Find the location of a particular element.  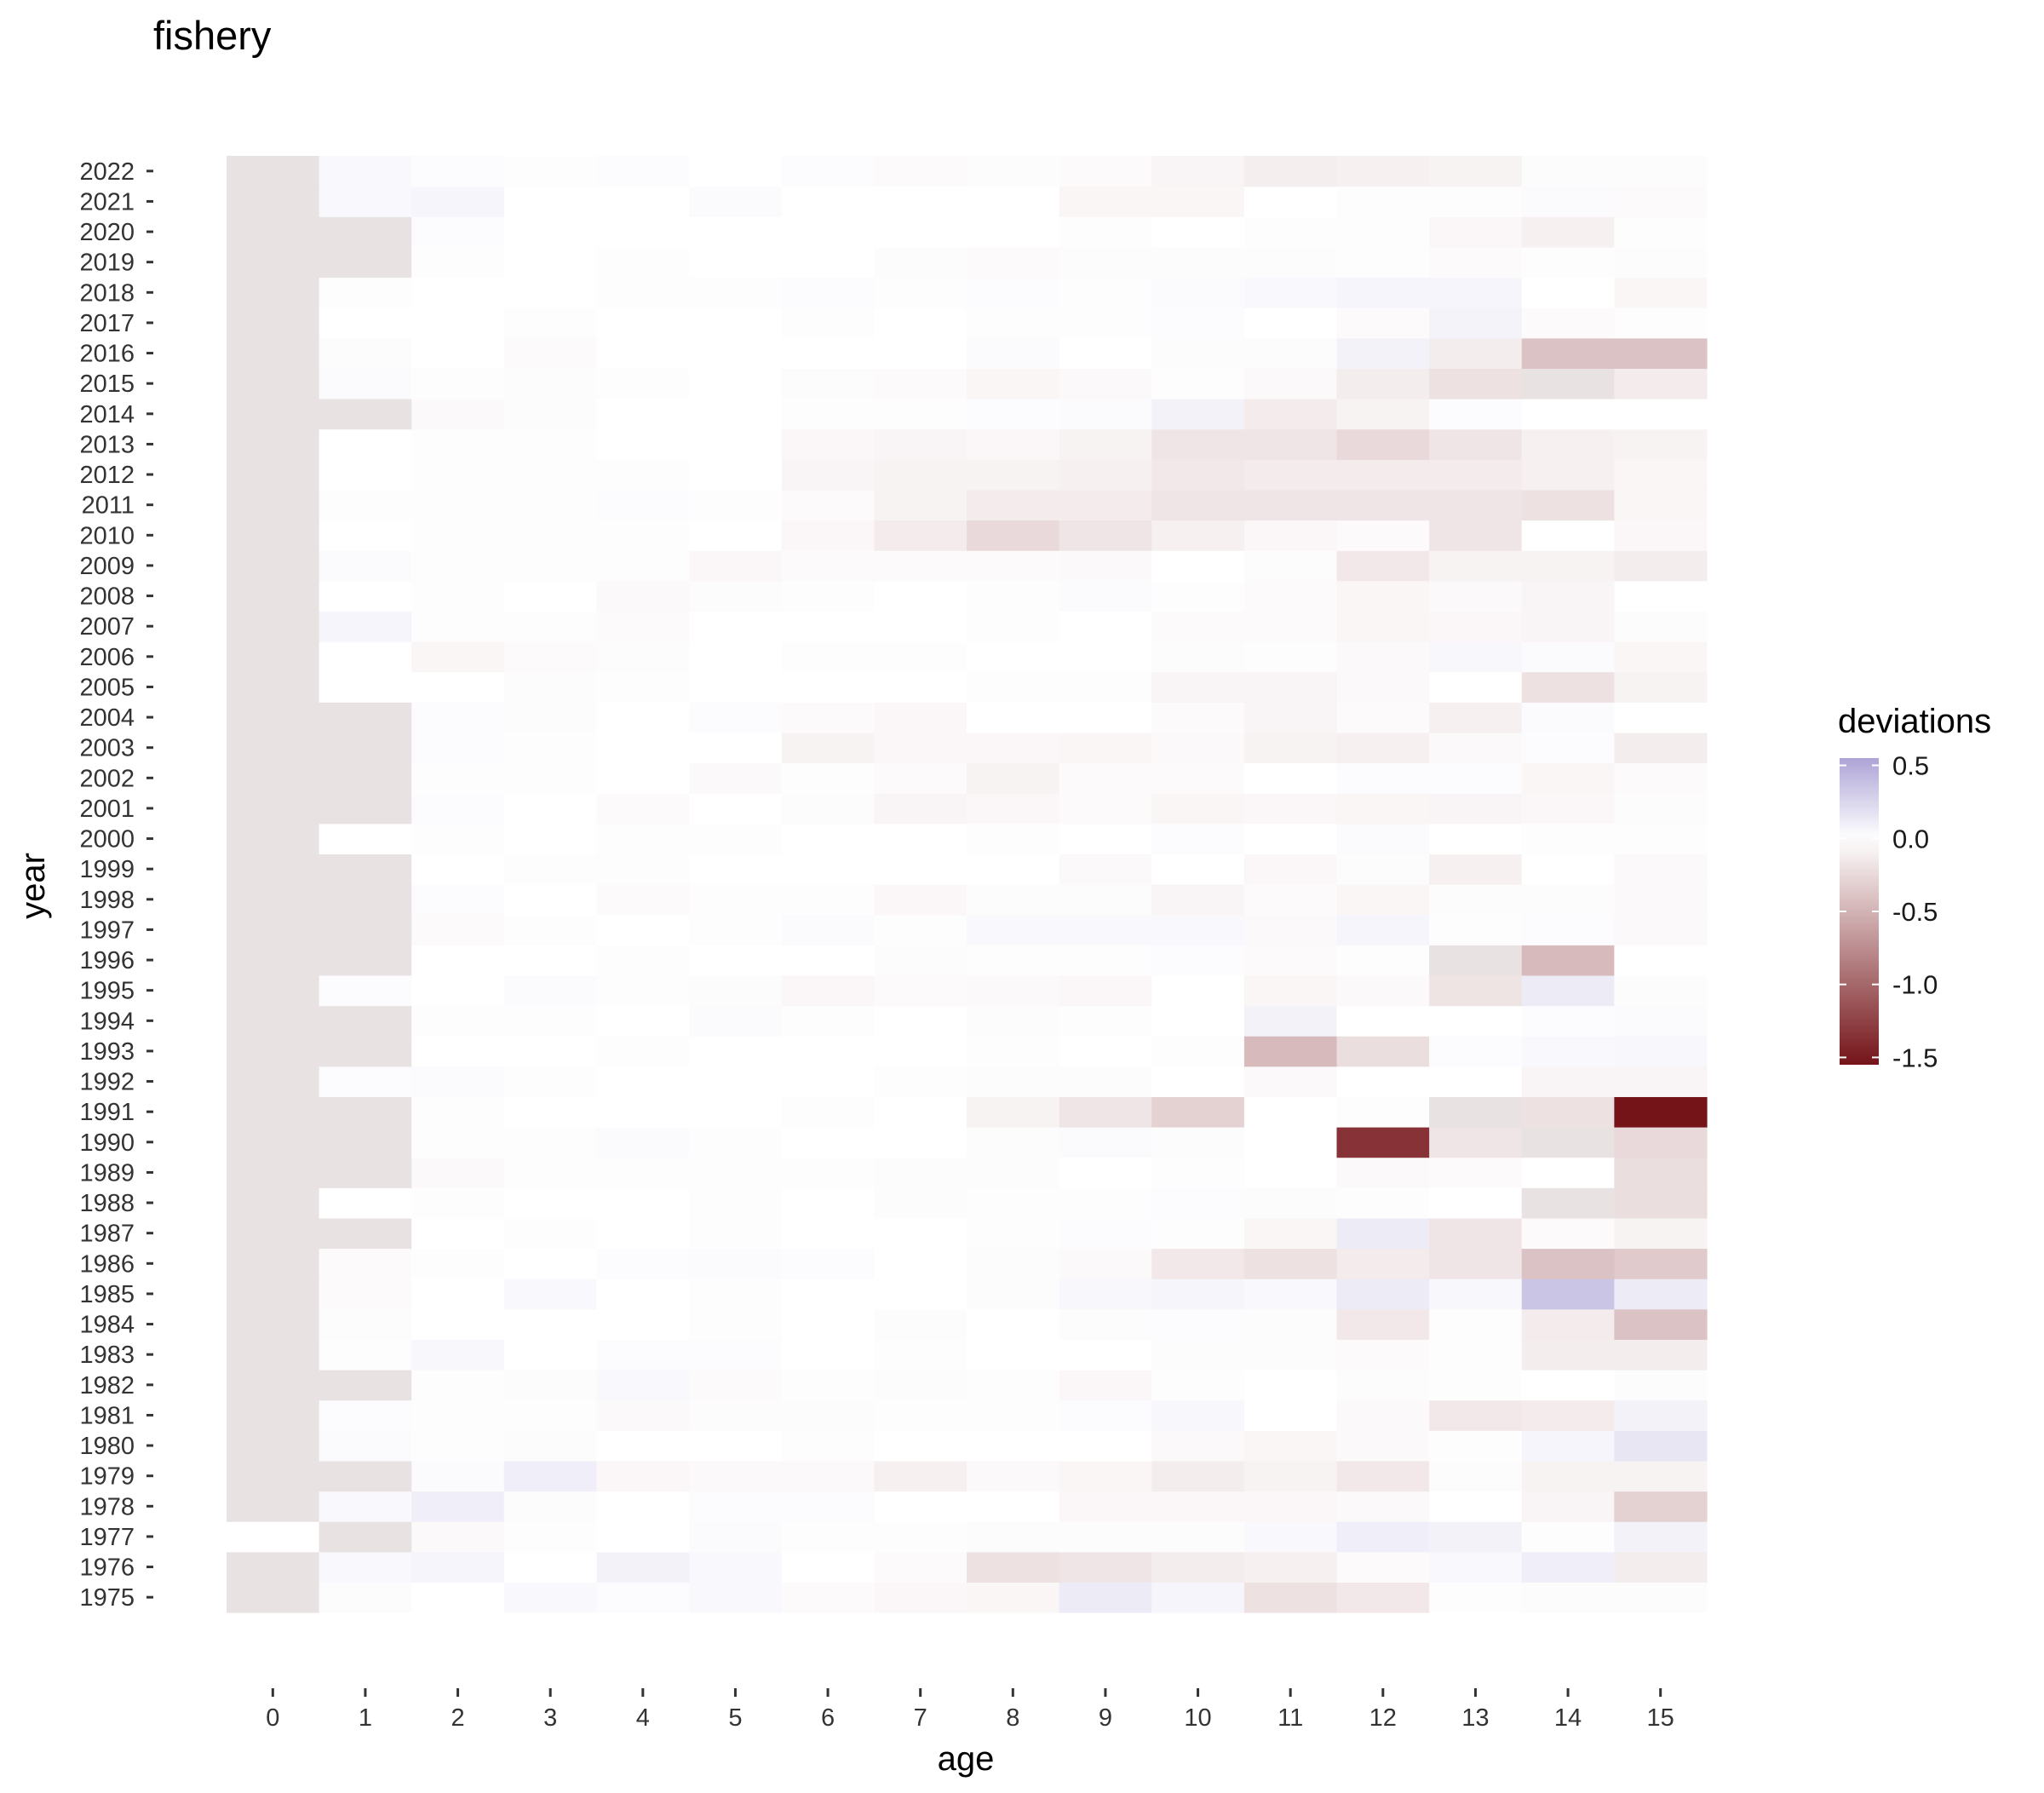

y-tick-label: 2022 is located at coordinates (107, 172).